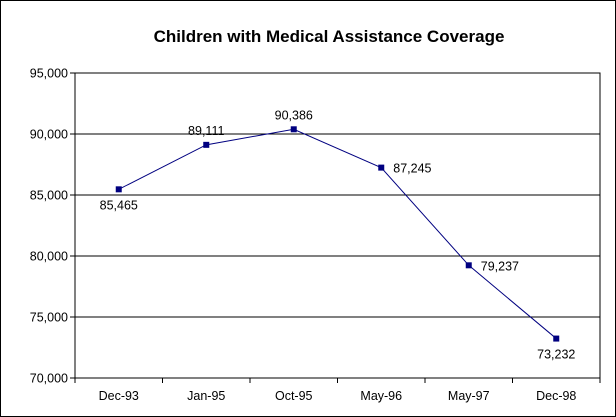 The height and width of the screenshot is (417, 616). Describe the element at coordinates (119, 205) in the screenshot. I see `data-label: 85,465` at that location.